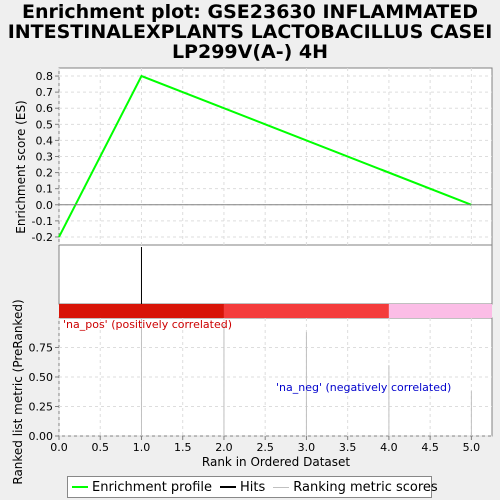  Describe the element at coordinates (224, 447) in the screenshot. I see `x-tick-label: 2.0` at that location.